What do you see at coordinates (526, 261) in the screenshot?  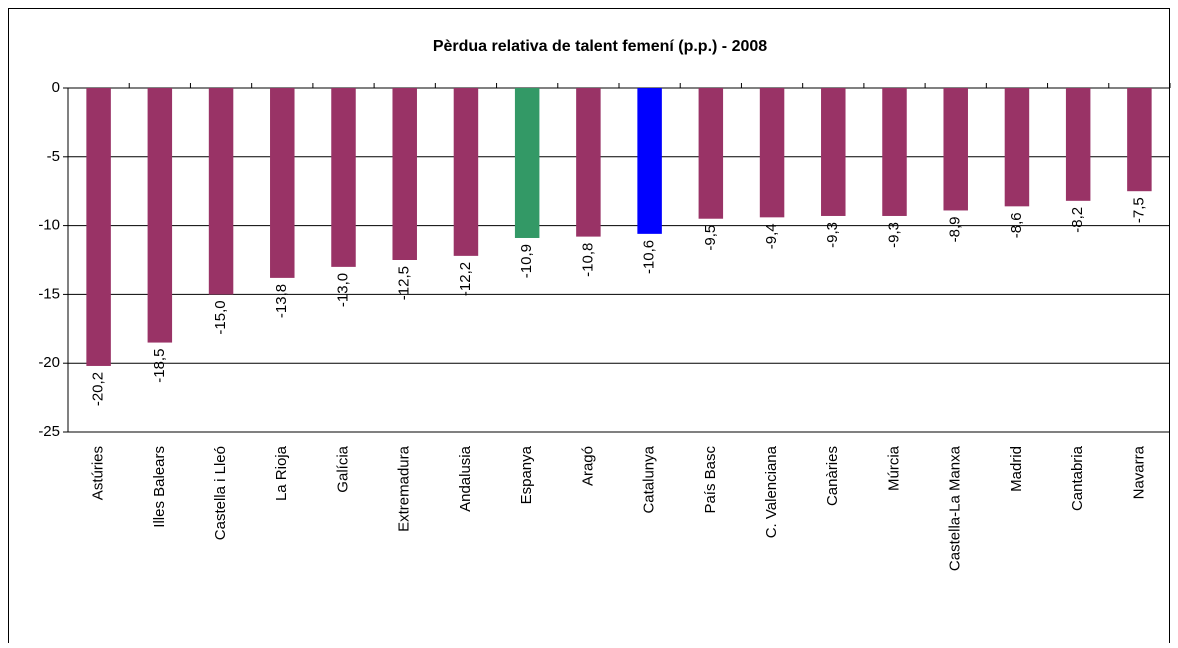 I see `data-label: -10,9` at bounding box center [526, 261].